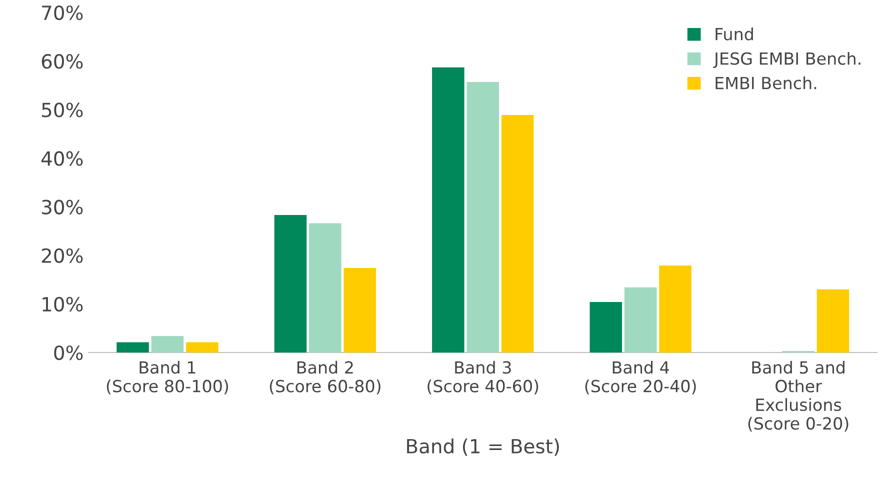  I want to click on x-tick-label: Band 1 (Score 80-100), so click(167, 377).